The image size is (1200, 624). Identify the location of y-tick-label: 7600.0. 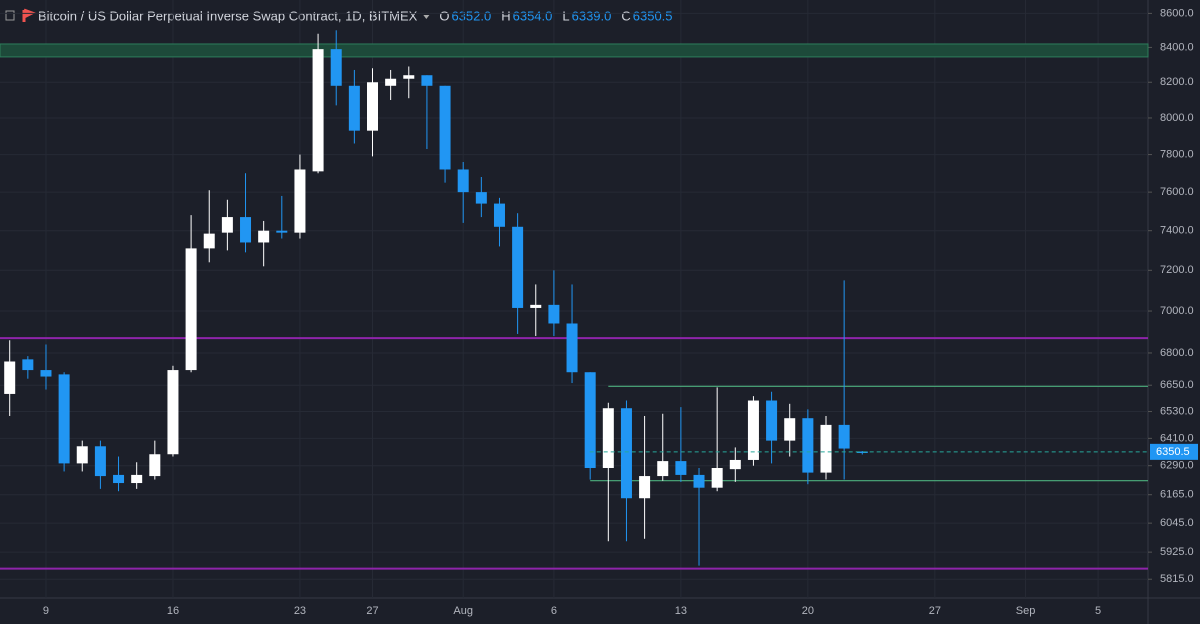
(1177, 192).